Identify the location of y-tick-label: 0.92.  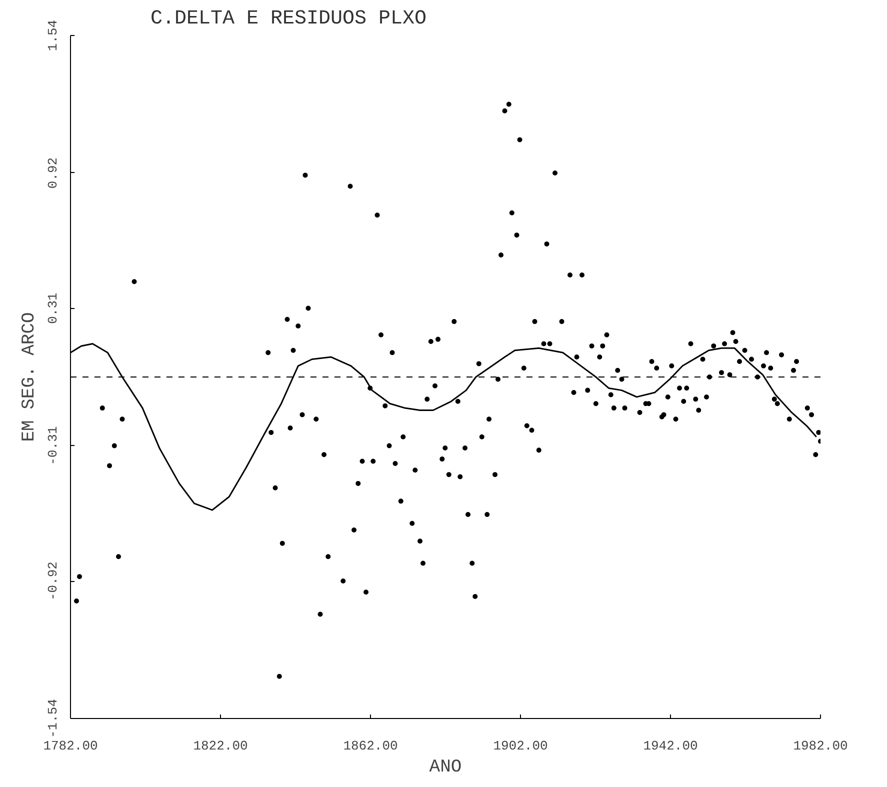
(53, 173).